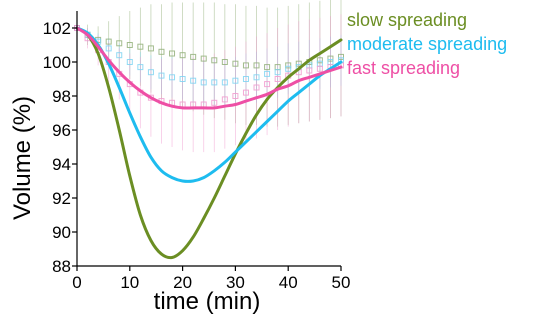  What do you see at coordinates (235, 282) in the screenshot?
I see `x-tick-label: 30` at bounding box center [235, 282].